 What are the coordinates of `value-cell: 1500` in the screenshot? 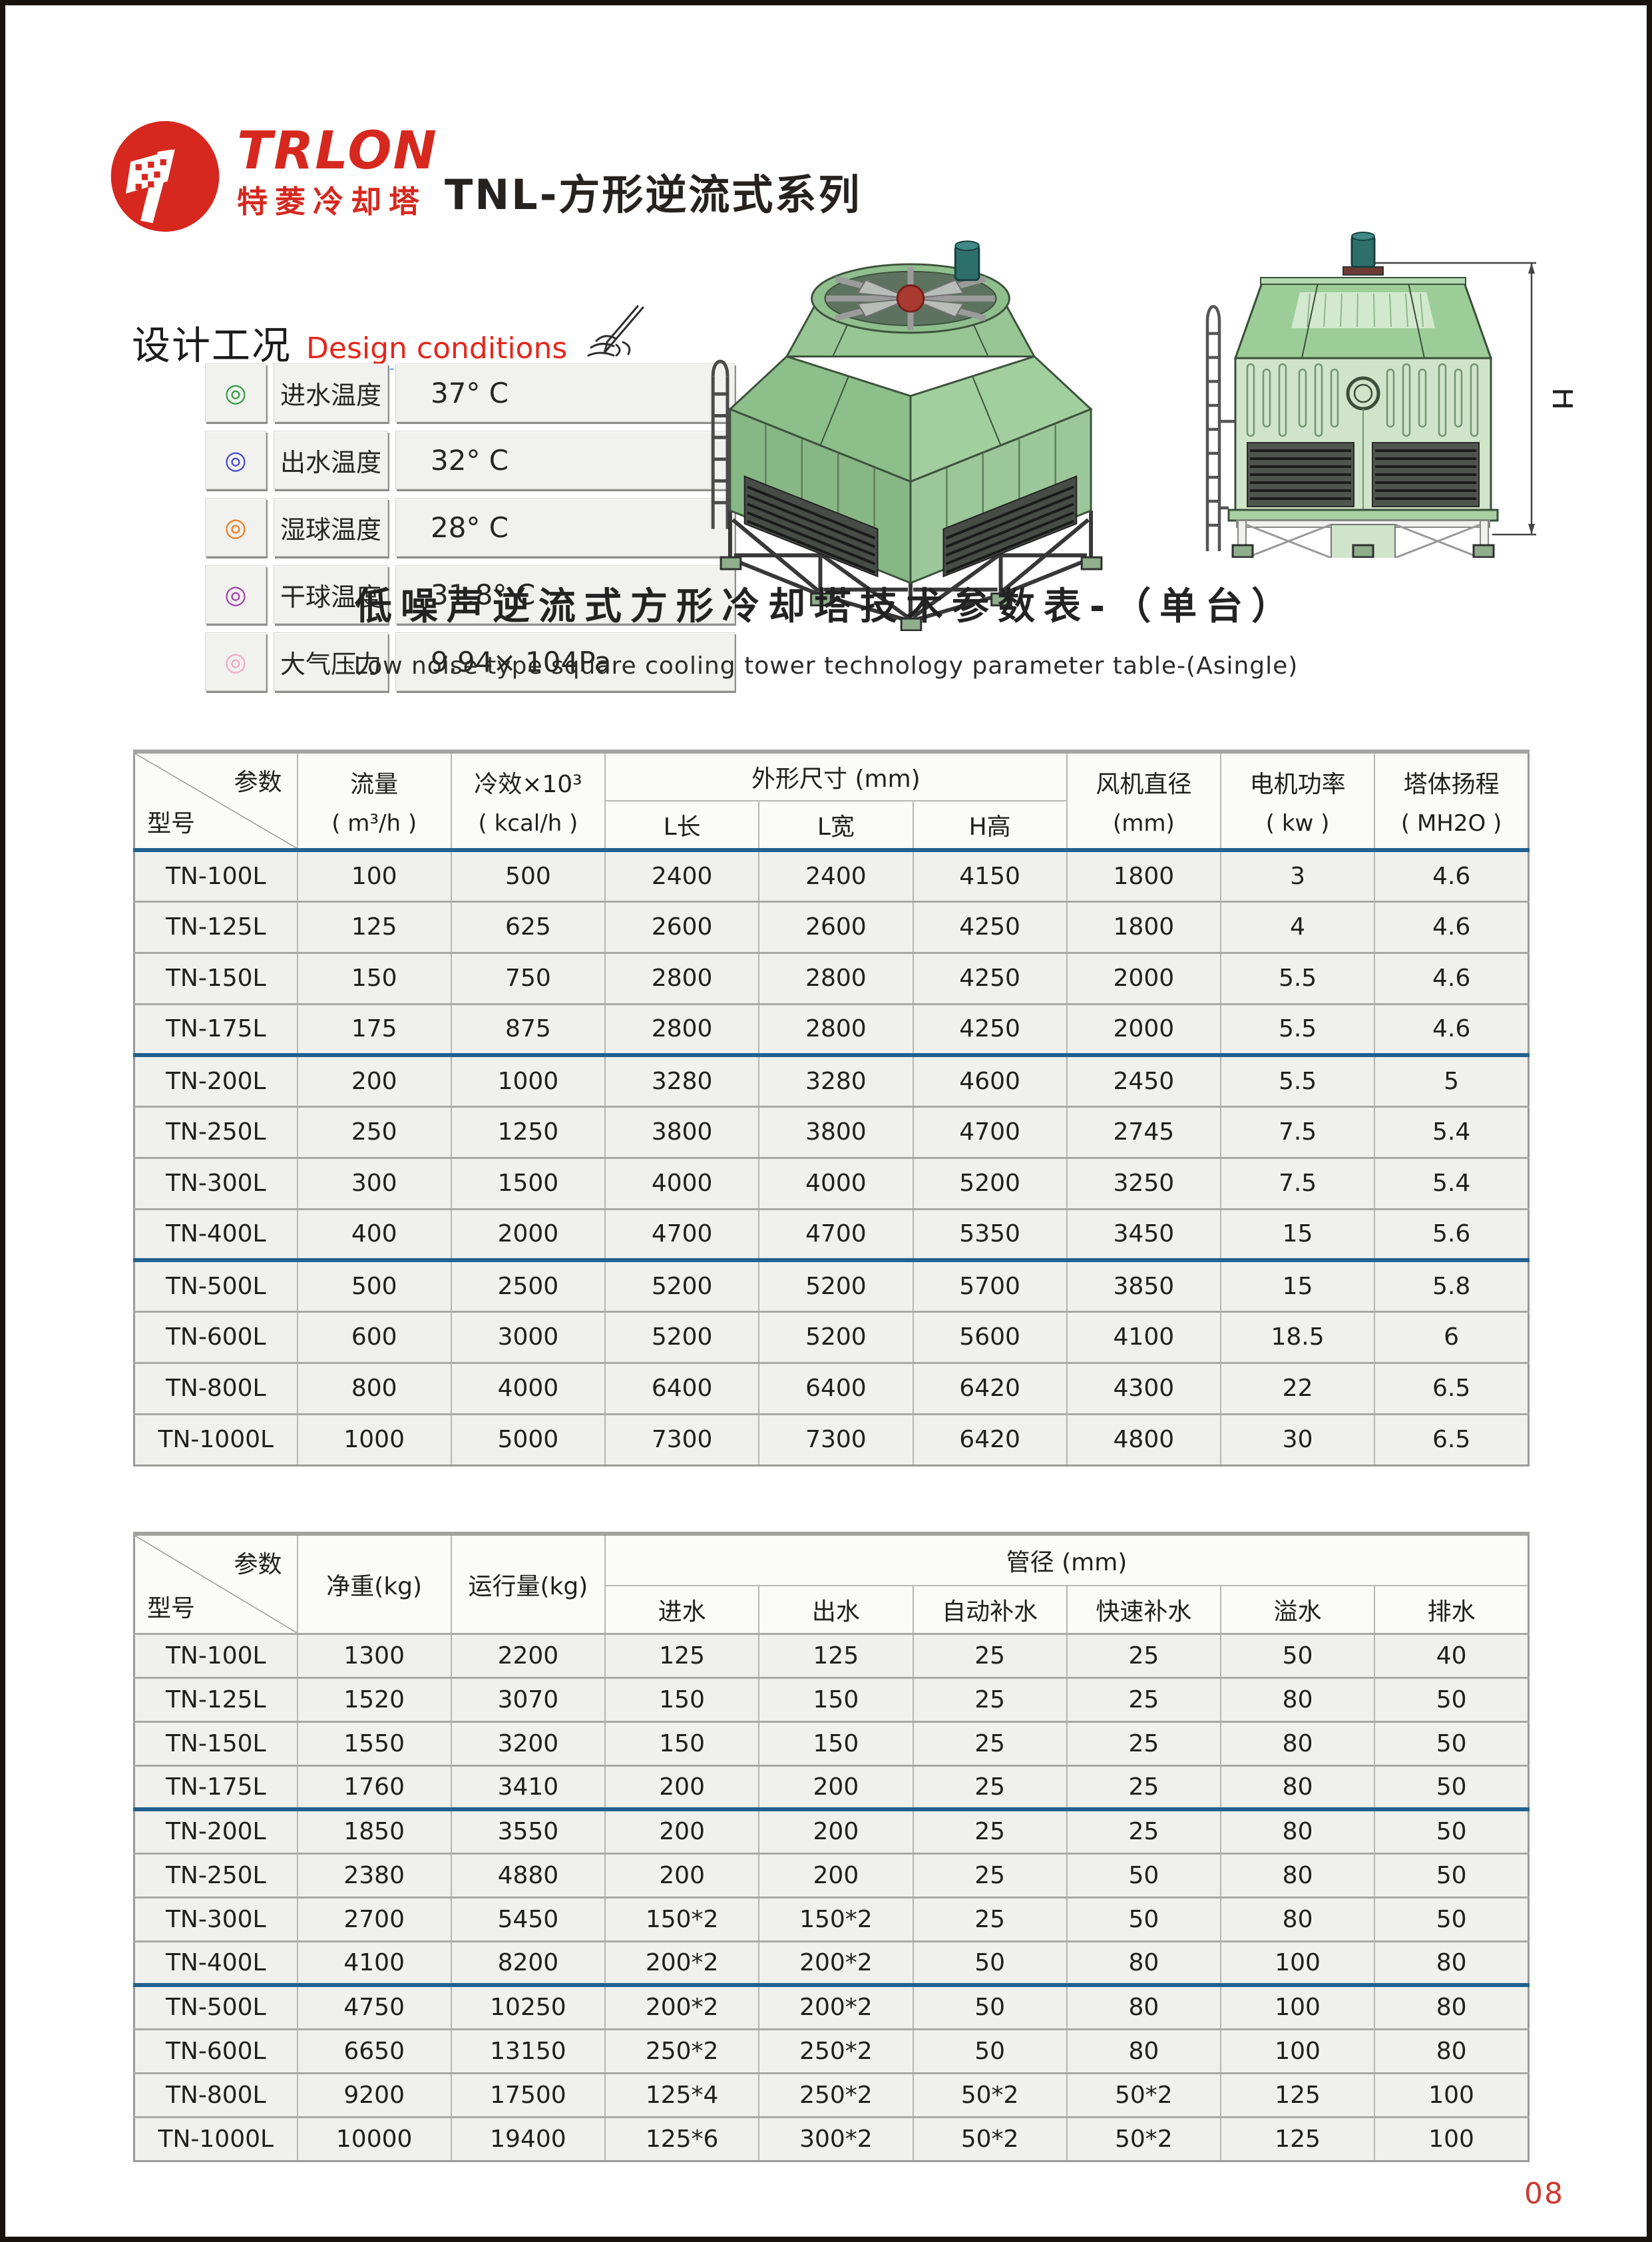 It's located at (528, 1183).